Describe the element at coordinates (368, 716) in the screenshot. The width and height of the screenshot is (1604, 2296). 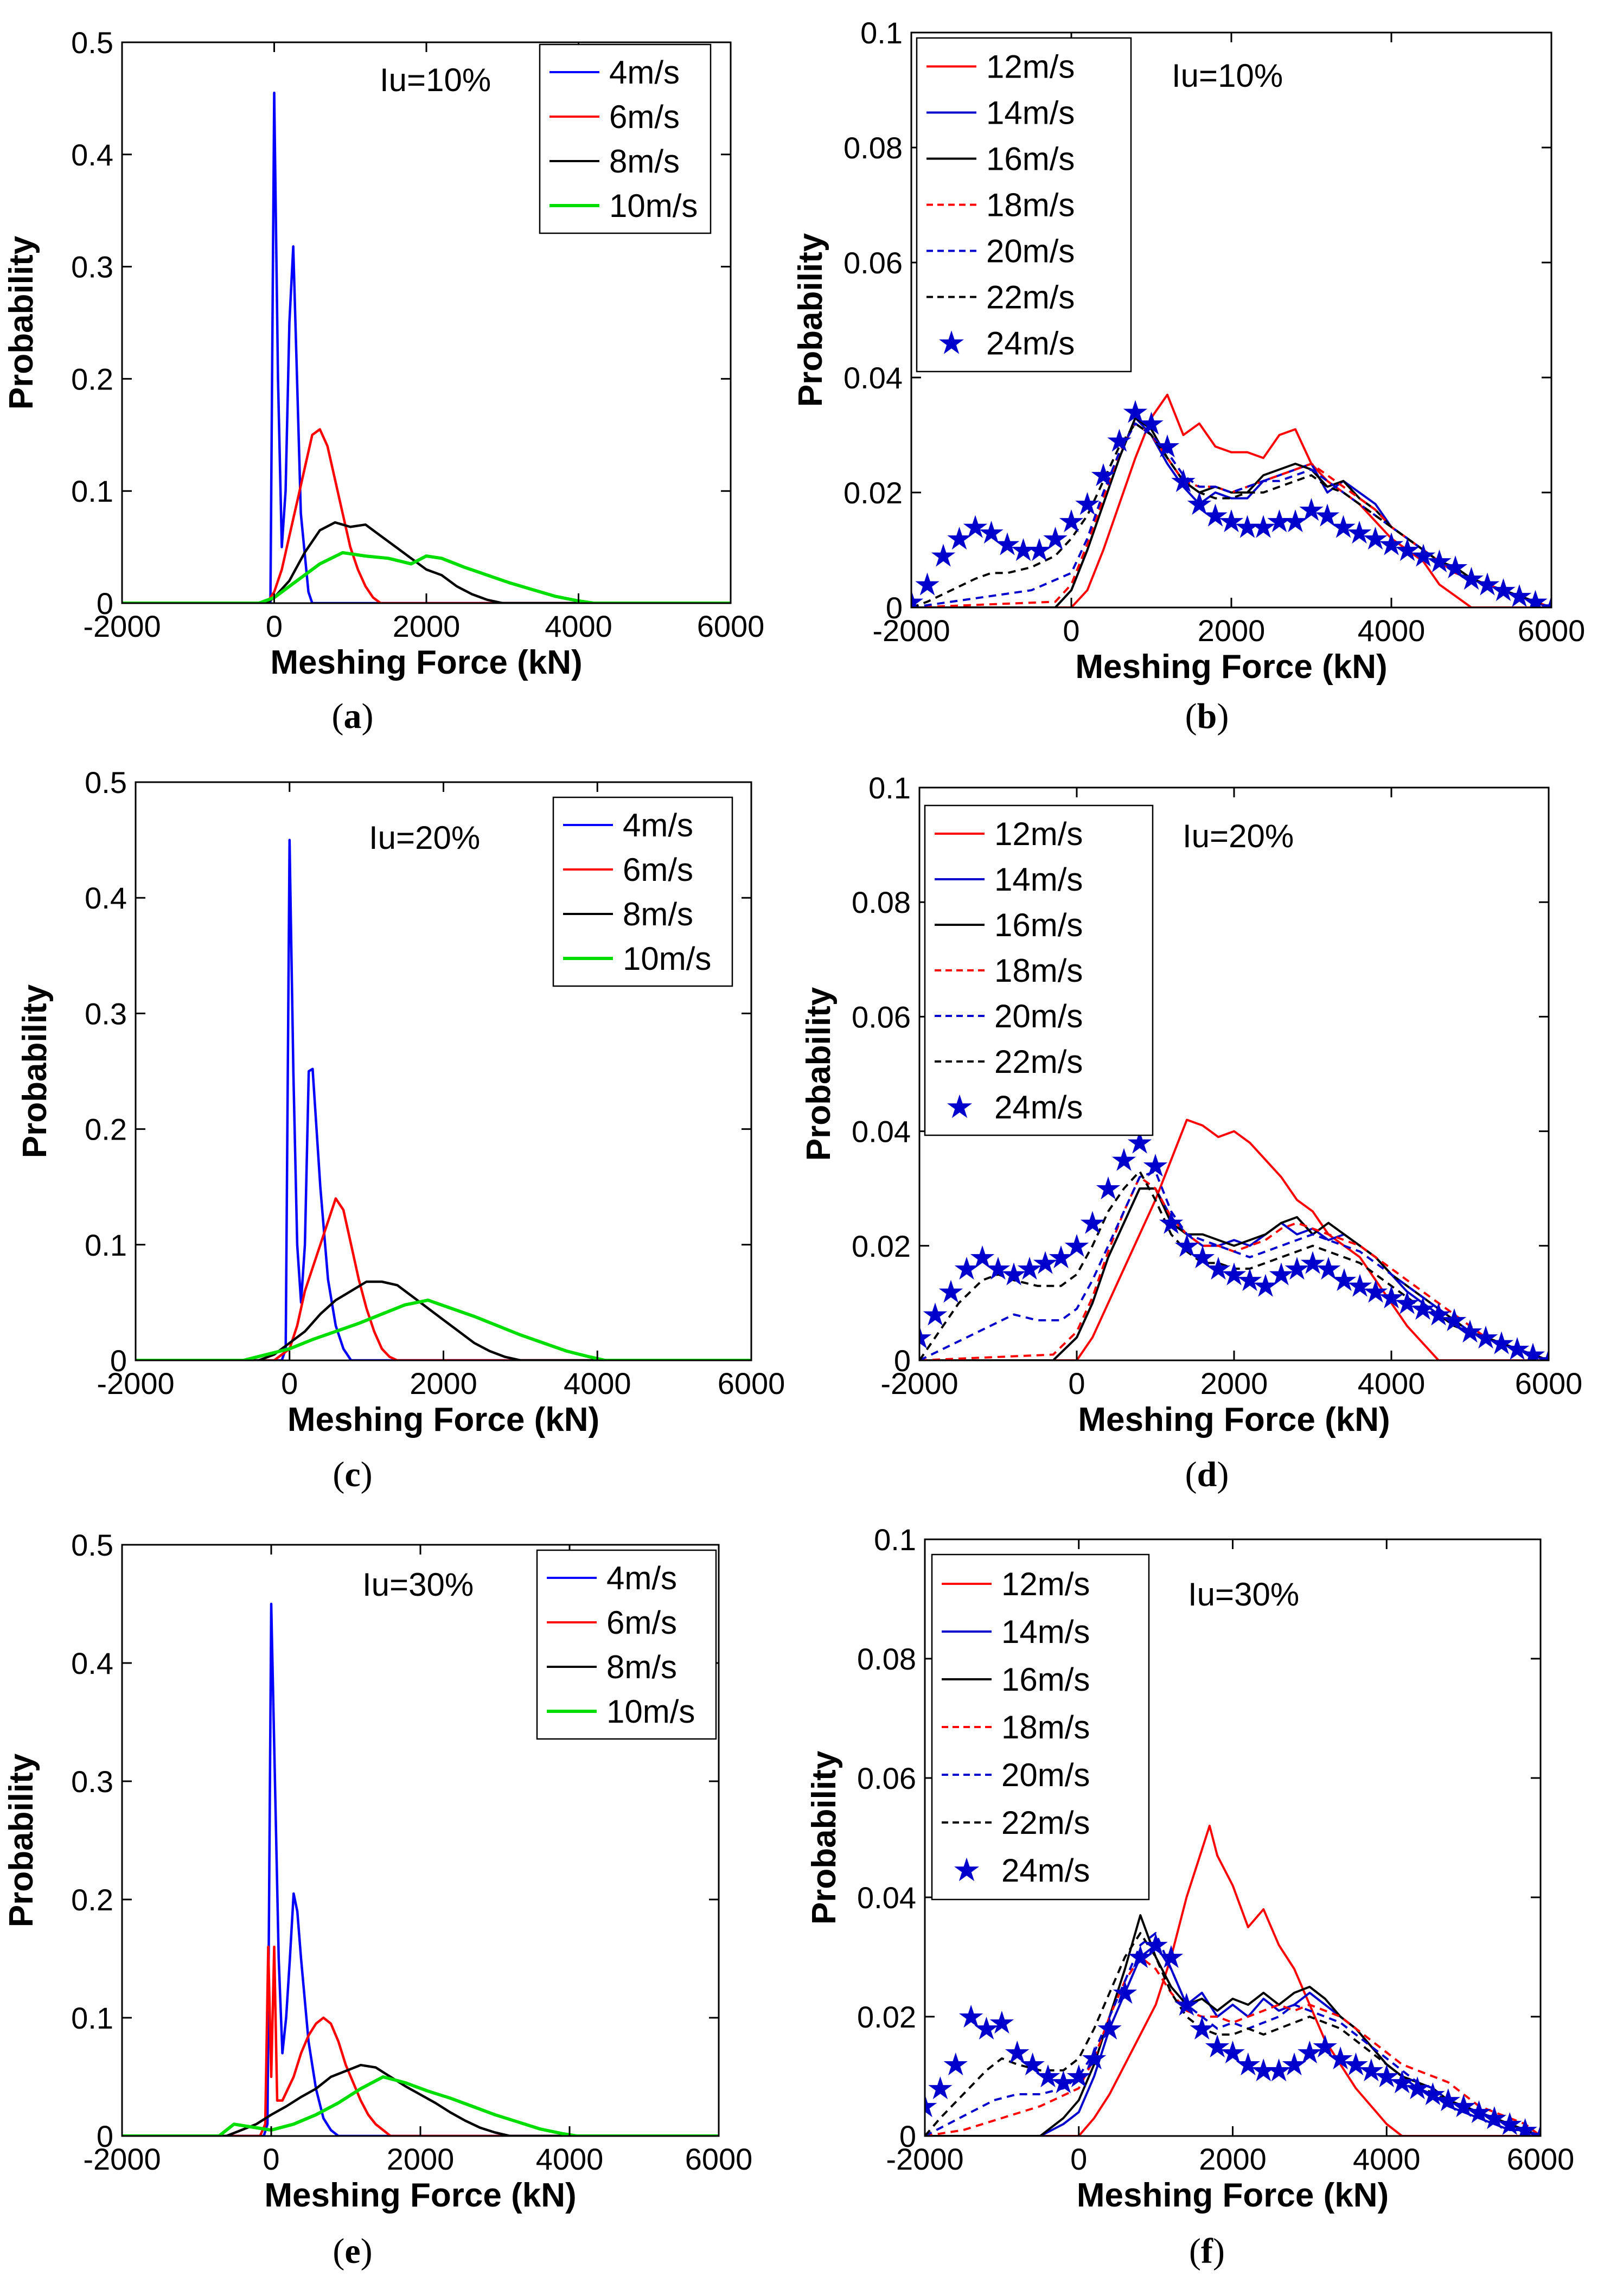
I see `caption-paren-close: )` at that location.